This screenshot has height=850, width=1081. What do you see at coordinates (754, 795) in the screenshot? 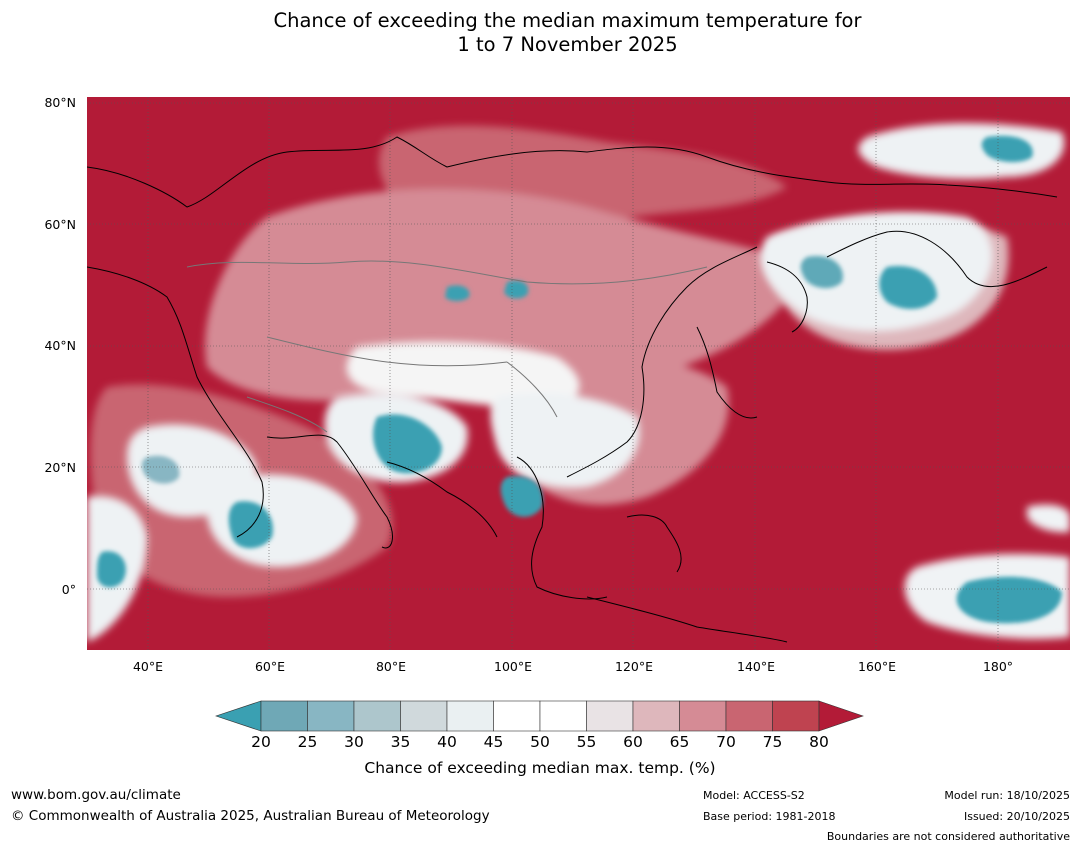
I see `model-text: Model: ACCESS-S2` at bounding box center [754, 795].